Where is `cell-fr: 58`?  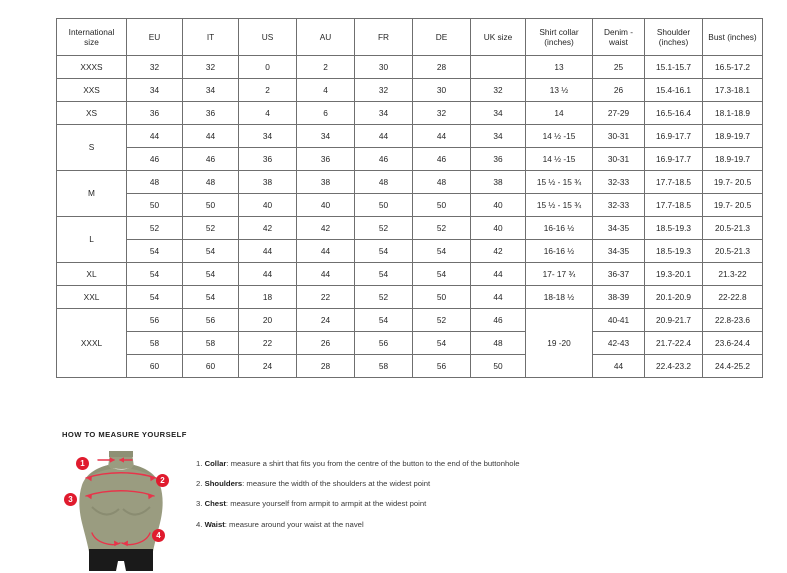 cell-fr: 58 is located at coordinates (383, 366).